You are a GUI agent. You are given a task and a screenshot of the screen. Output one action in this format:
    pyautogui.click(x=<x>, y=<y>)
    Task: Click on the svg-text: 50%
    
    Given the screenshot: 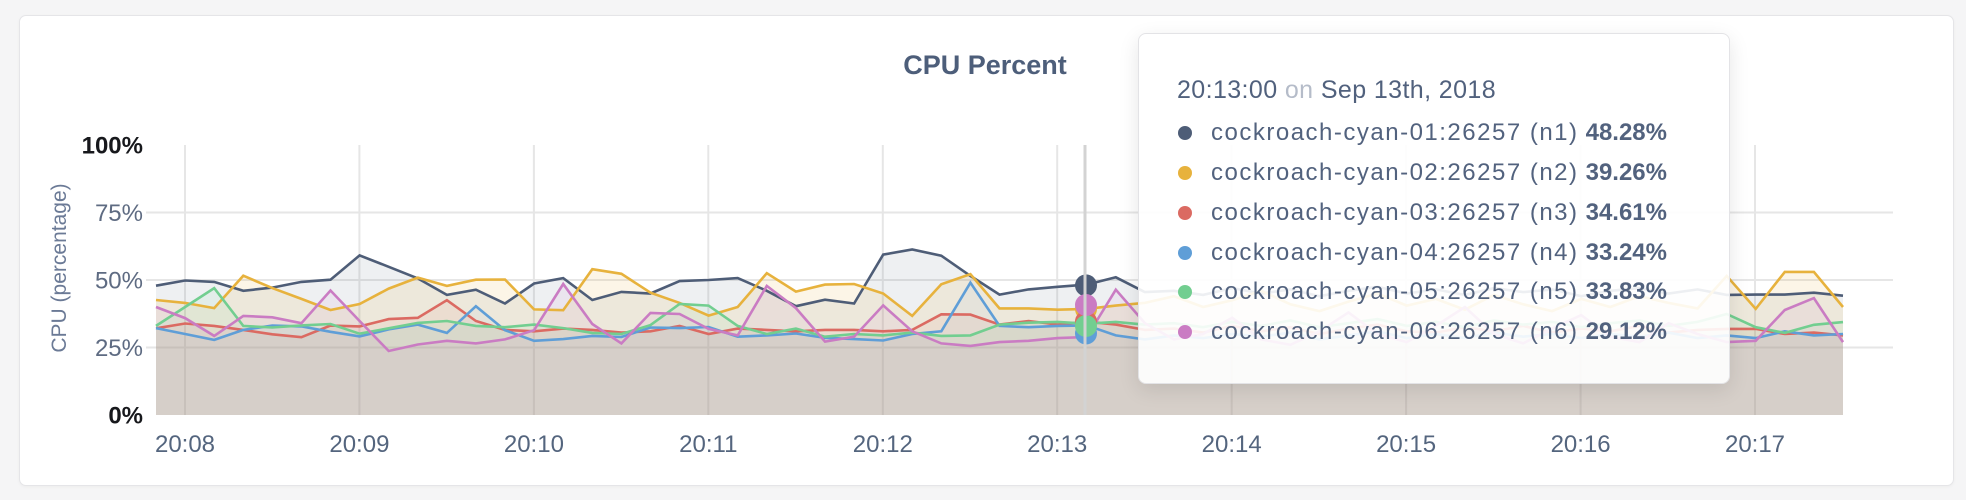 What is the action you would take?
    pyautogui.click(x=119, y=281)
    